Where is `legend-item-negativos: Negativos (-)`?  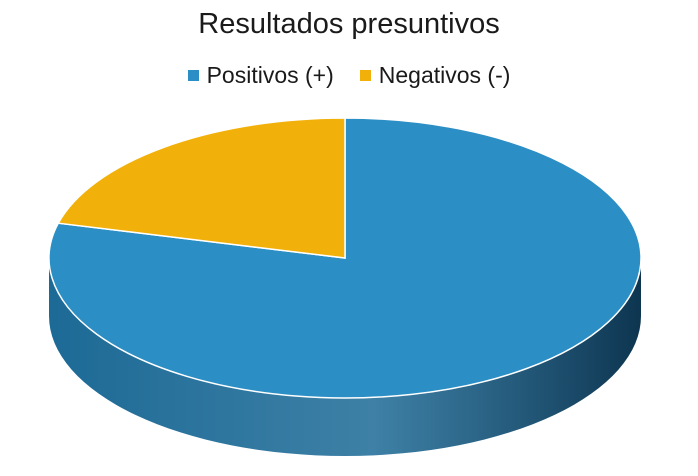
legend-item-negativos: Negativos (-) is located at coordinates (435, 75).